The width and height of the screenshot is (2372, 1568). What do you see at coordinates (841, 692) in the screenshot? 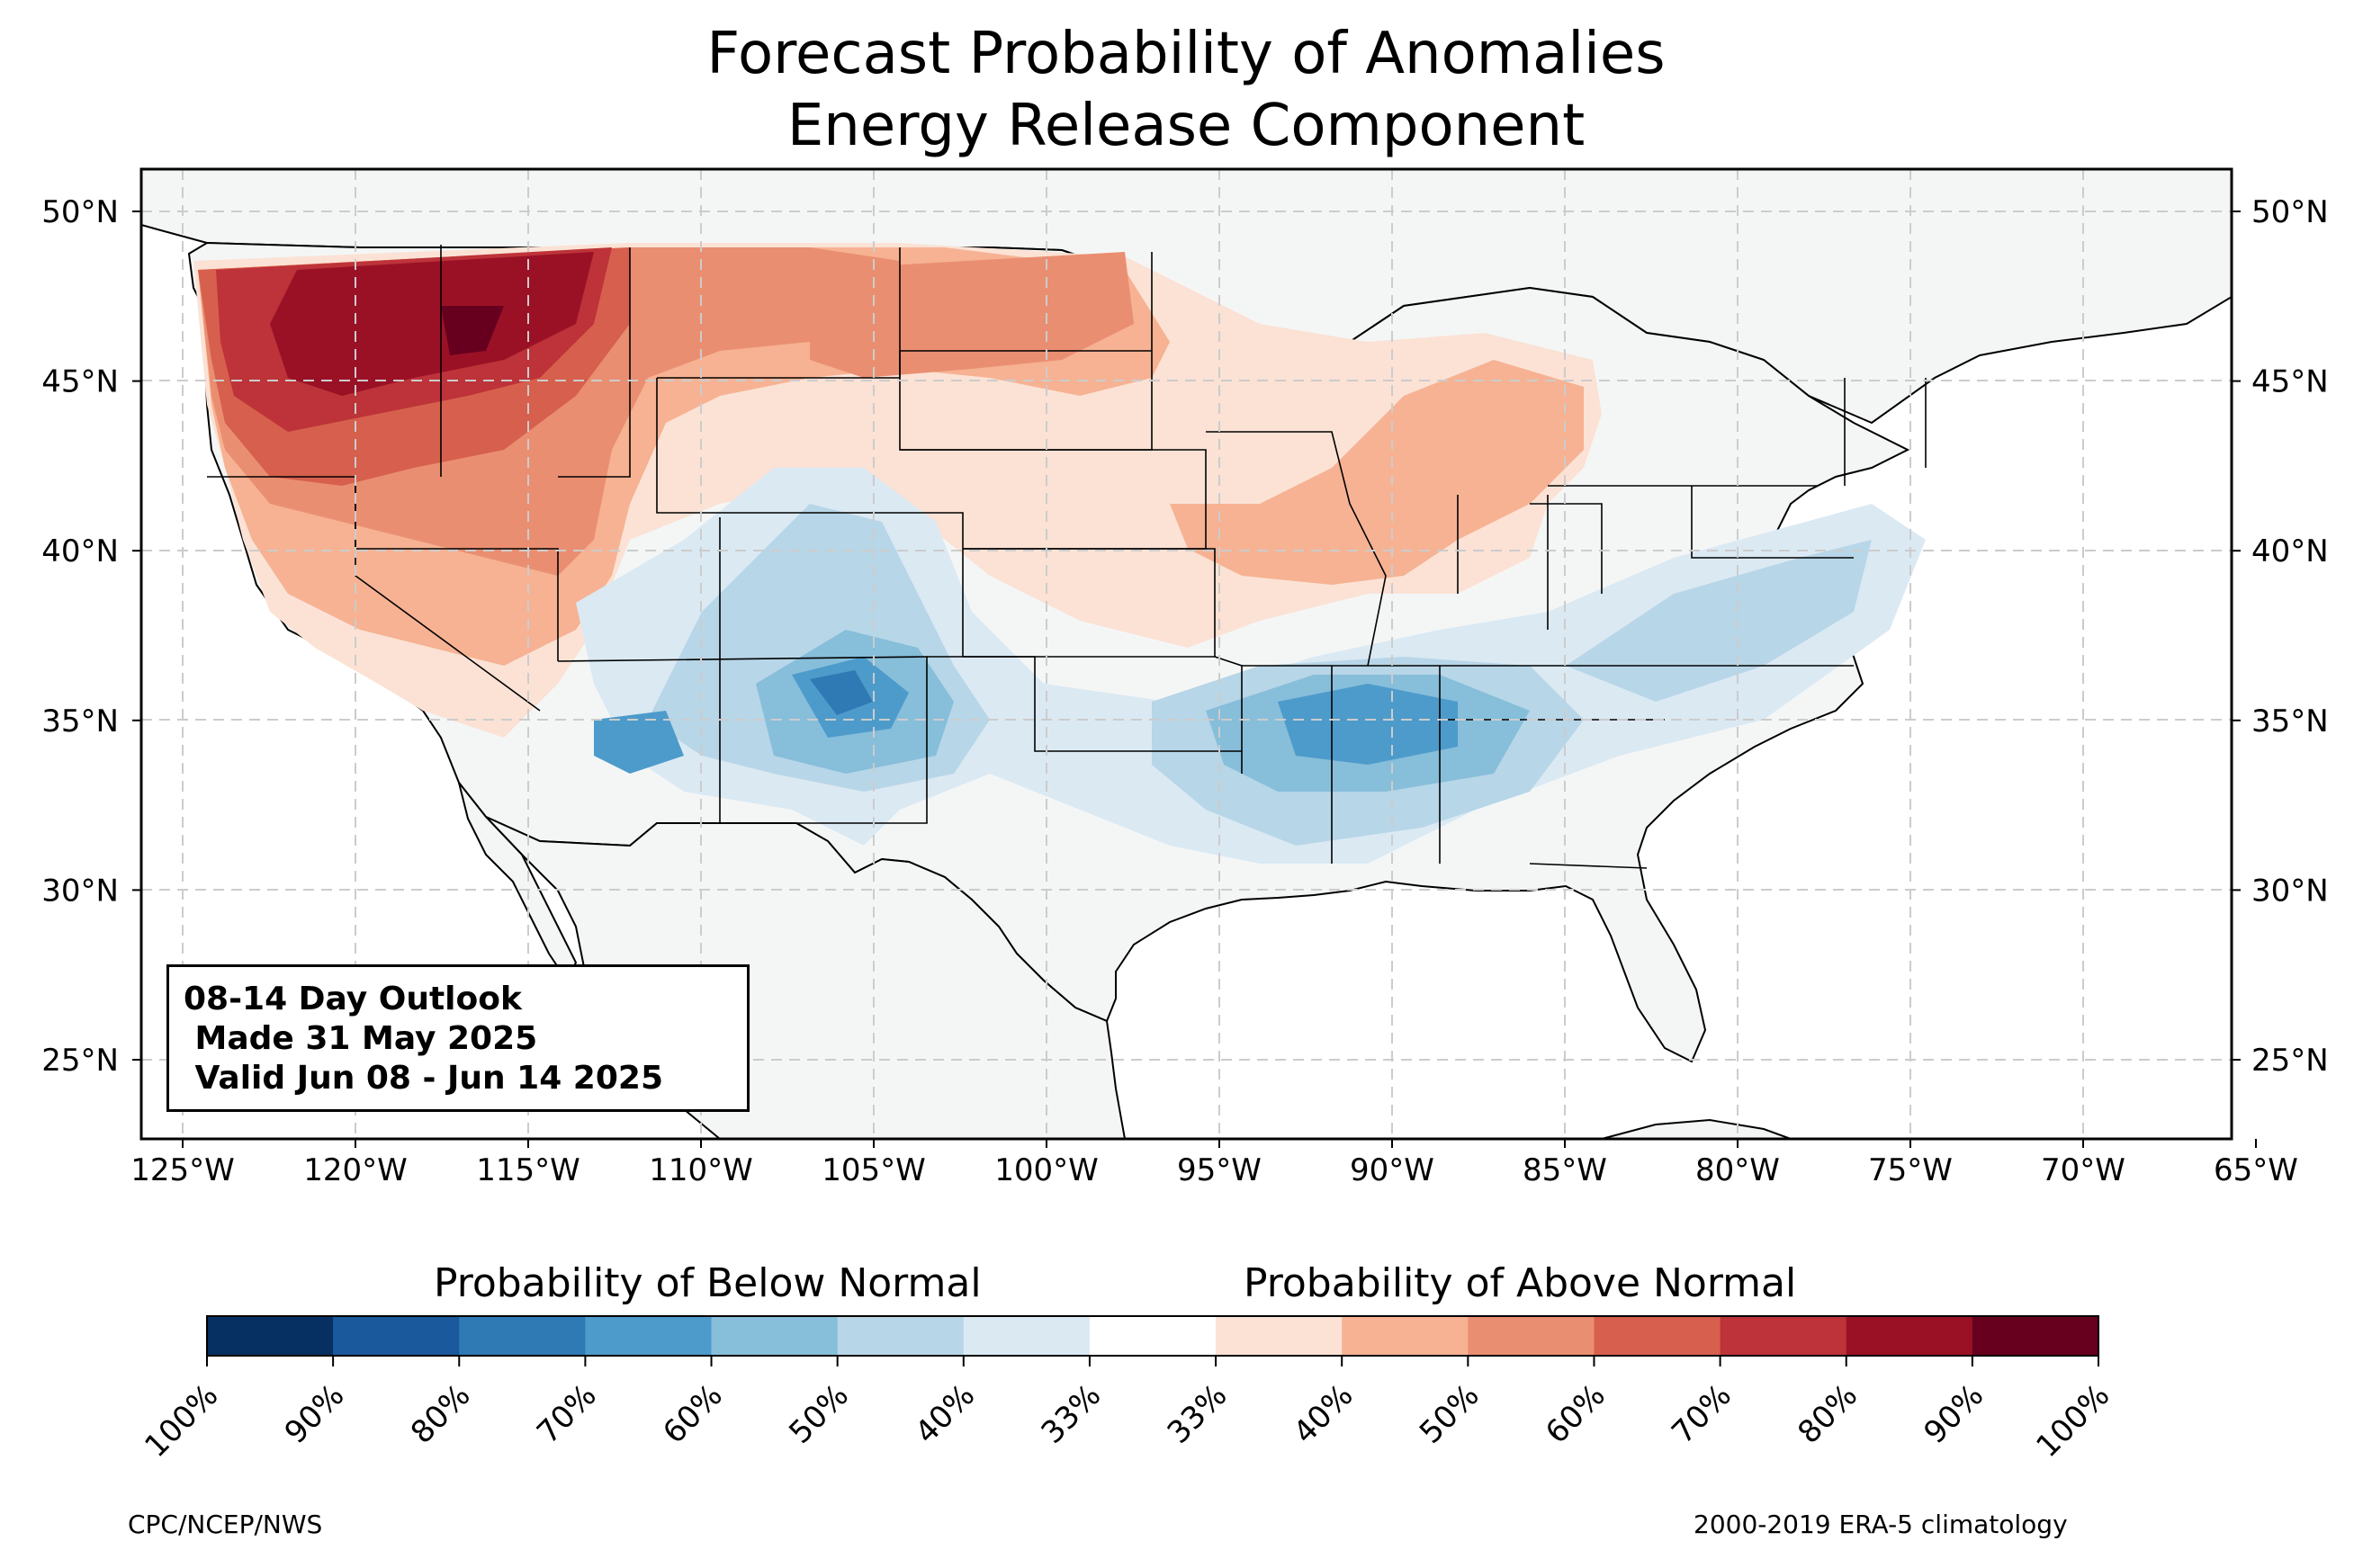
I see `below-70-80-region` at bounding box center [841, 692].